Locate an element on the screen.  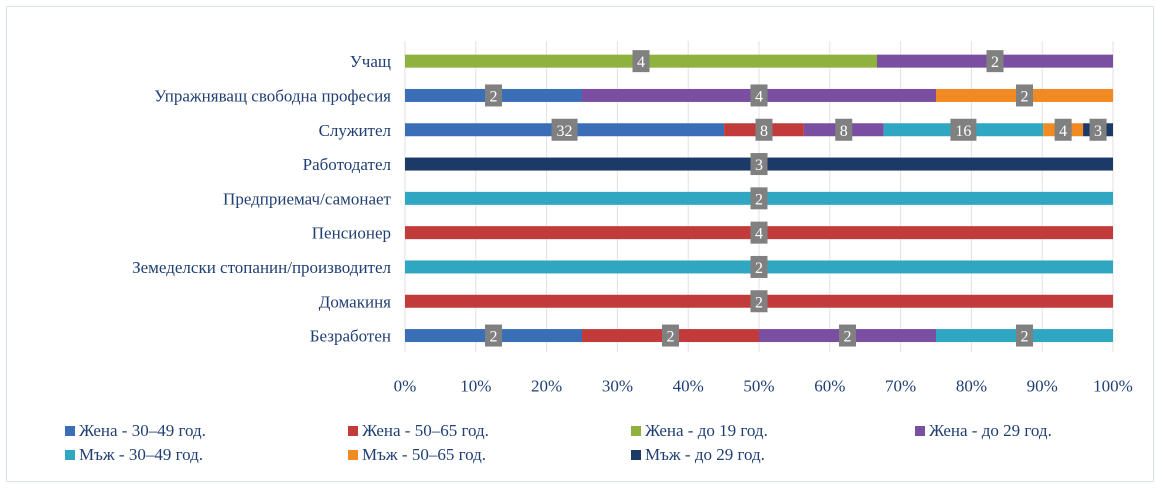
legend-item: Жена - 50–65 год. is located at coordinates (418, 431).